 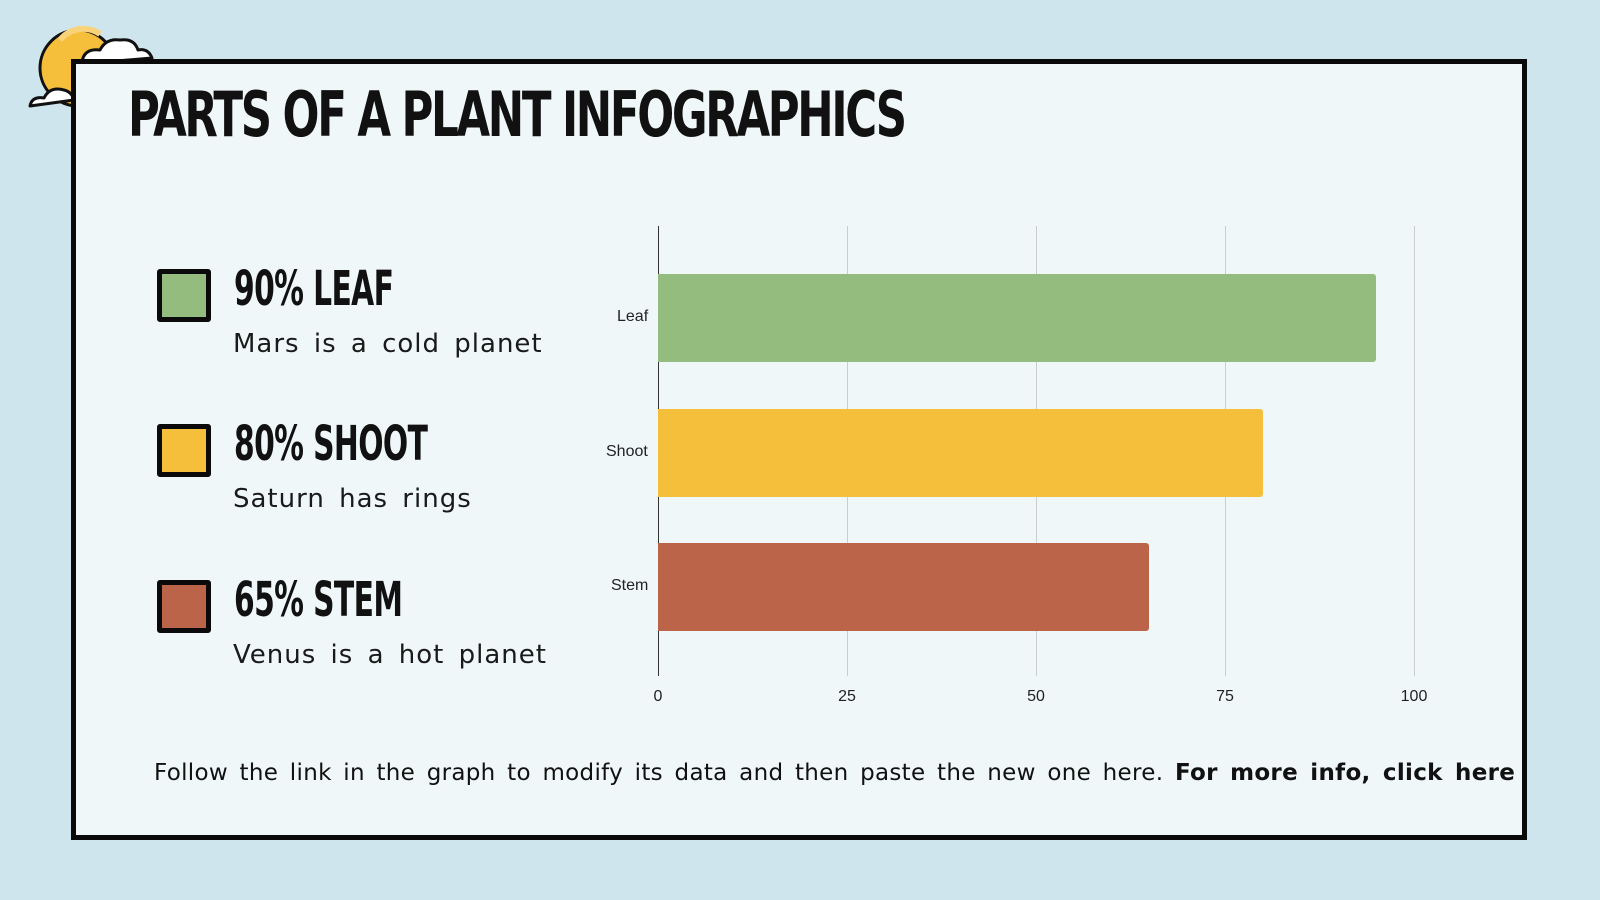 I want to click on x-tick: 50, so click(x=1036, y=696).